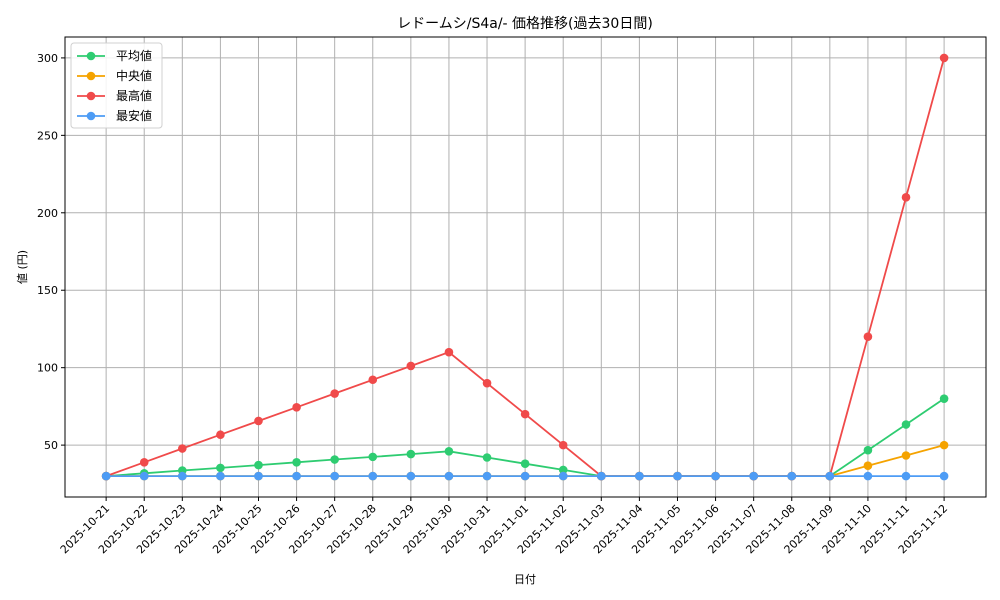  I want to click on y-axis-label: 値 (円), so click(22, 267).